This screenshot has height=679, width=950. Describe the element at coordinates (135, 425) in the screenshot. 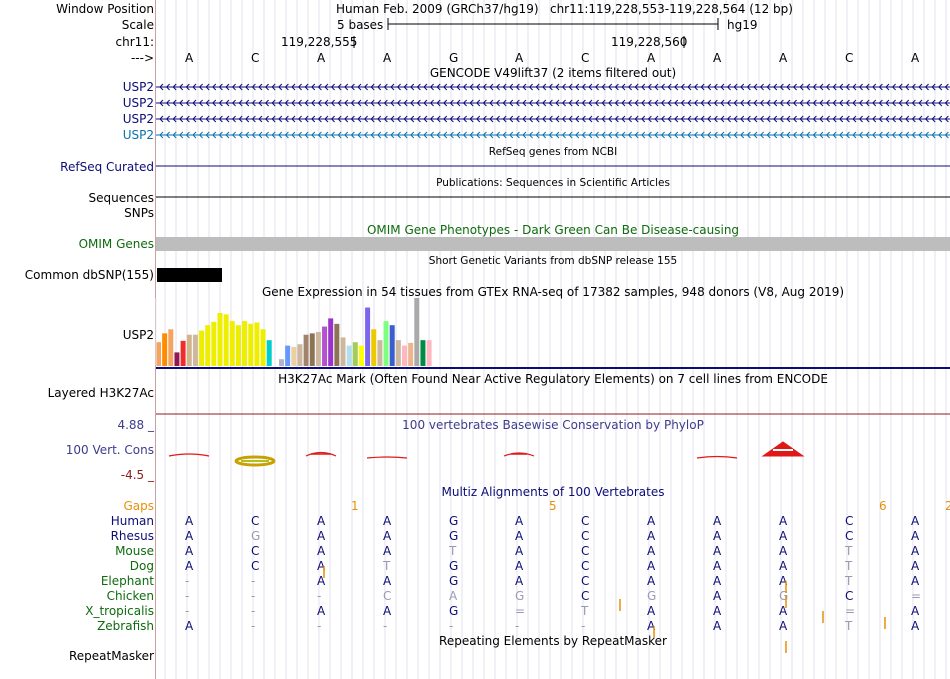

I see `phylop-max-label: 4.88 _` at that location.